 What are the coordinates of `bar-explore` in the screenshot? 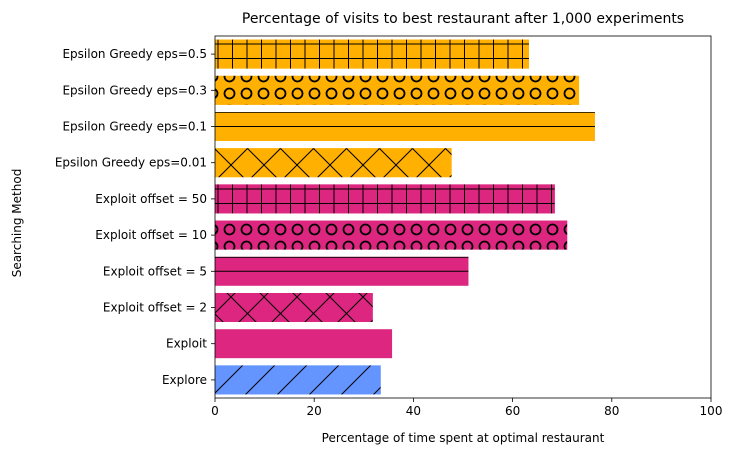 It's located at (298, 380).